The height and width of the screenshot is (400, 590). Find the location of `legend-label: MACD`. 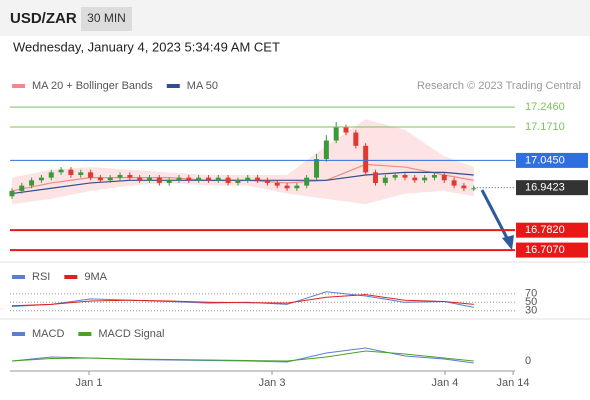

legend-label: MACD is located at coordinates (48, 334).